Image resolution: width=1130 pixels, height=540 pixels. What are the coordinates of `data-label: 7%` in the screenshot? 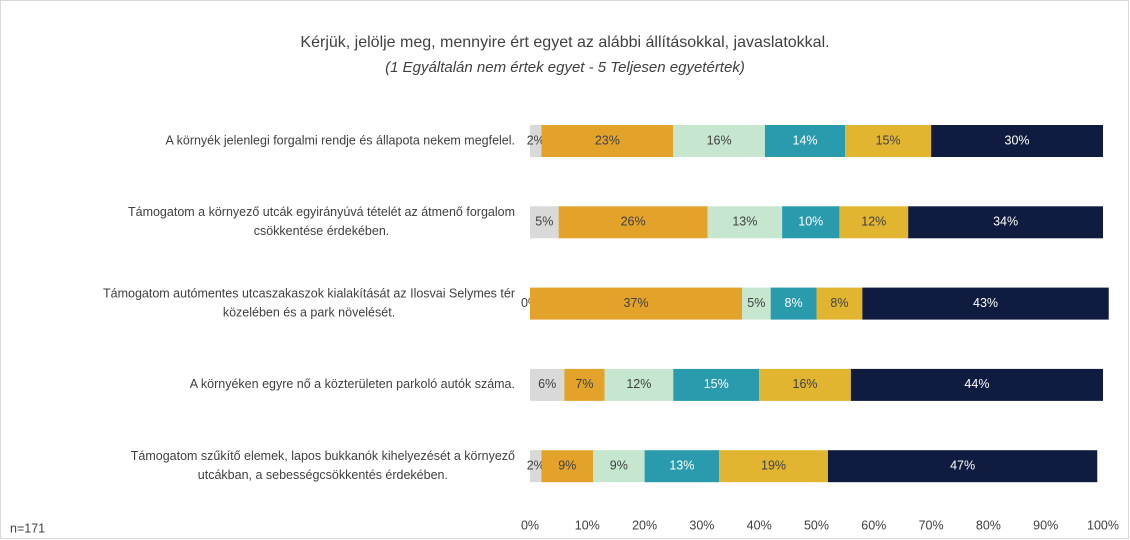 It's located at (584, 384).